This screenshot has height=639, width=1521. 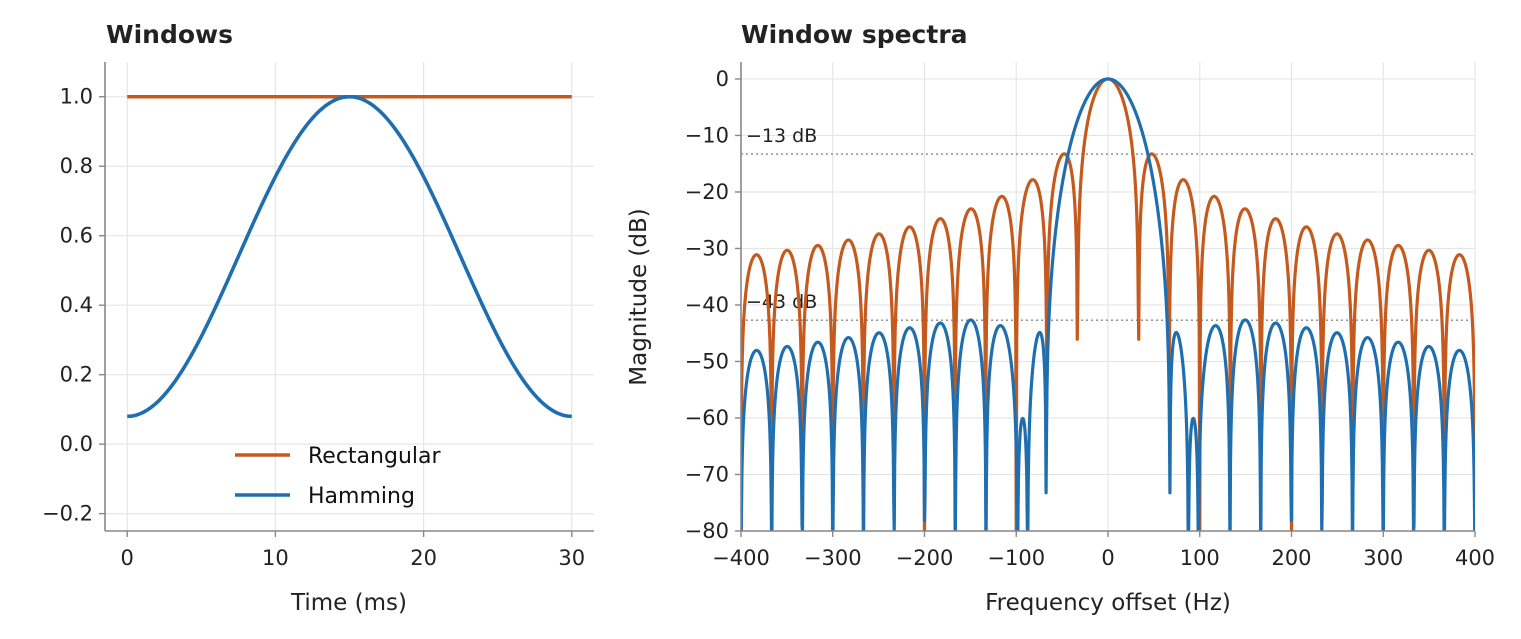 I want to click on spectra-ytick-label: −50, so click(x=707, y=361).